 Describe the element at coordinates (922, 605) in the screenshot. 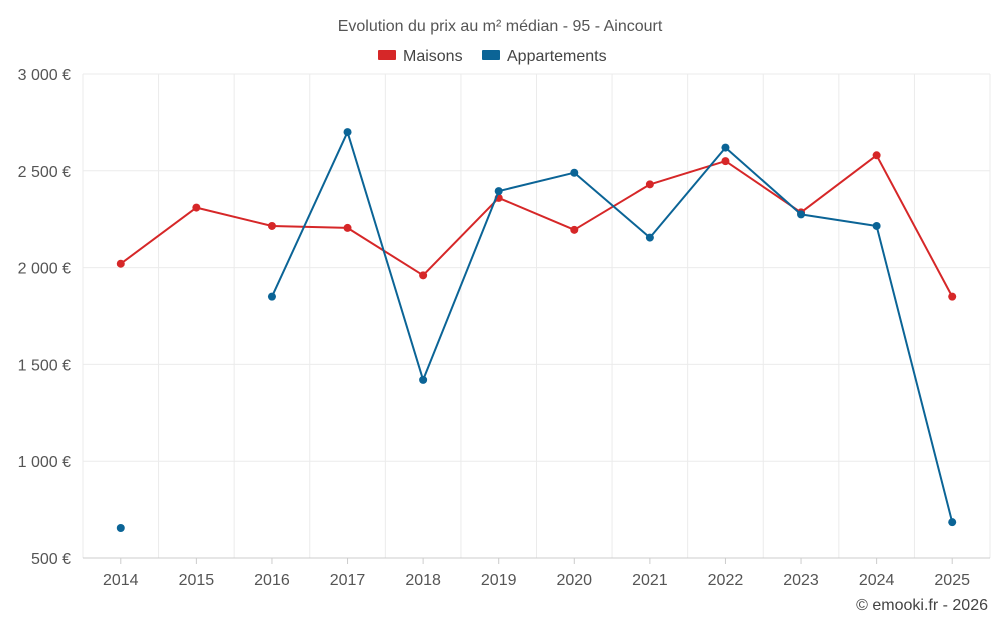

I see `credit-text: © emooki.fr - 2026` at that location.